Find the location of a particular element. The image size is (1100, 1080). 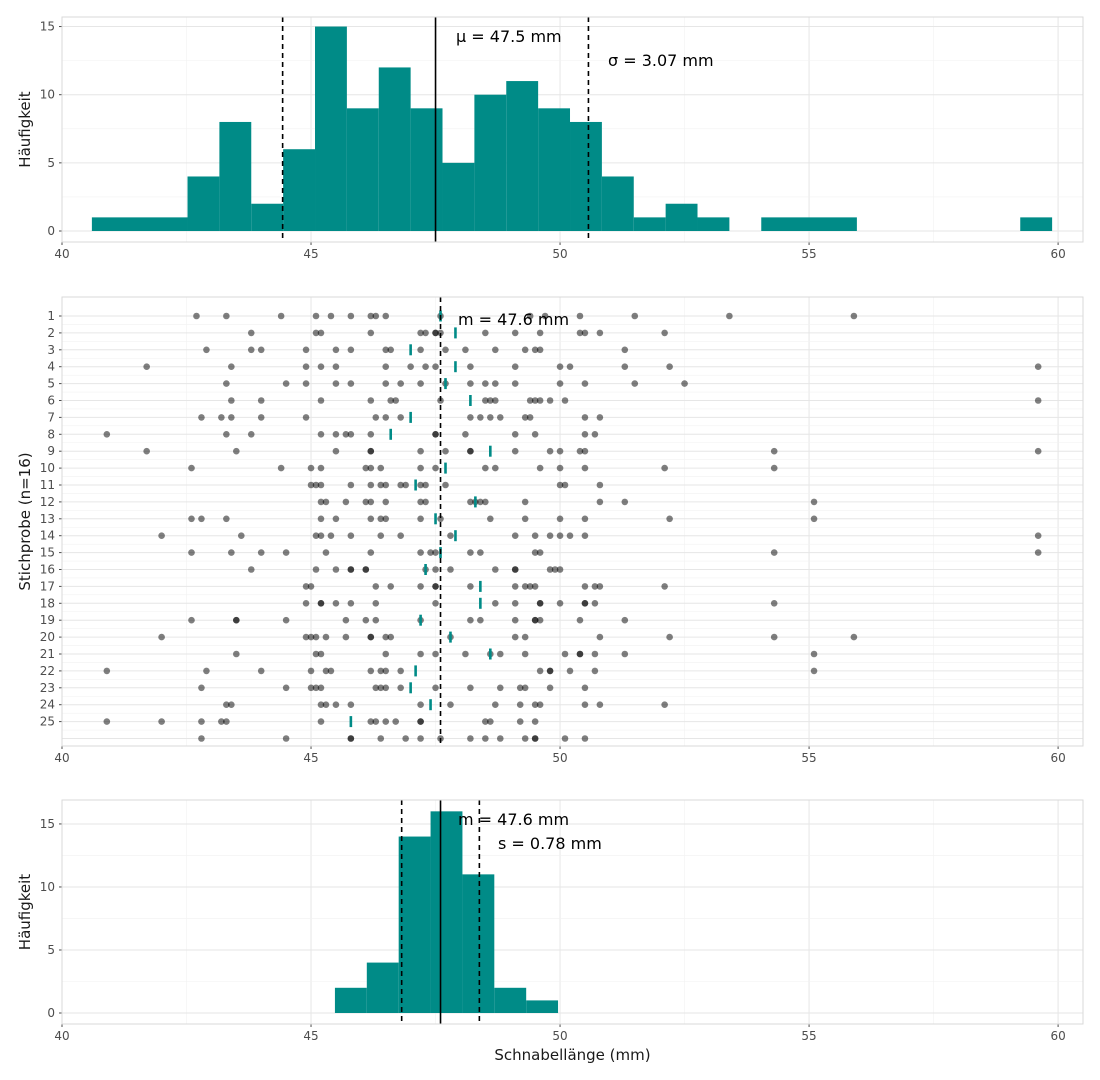

y-tick-label: 8 is located at coordinates (51, 434).